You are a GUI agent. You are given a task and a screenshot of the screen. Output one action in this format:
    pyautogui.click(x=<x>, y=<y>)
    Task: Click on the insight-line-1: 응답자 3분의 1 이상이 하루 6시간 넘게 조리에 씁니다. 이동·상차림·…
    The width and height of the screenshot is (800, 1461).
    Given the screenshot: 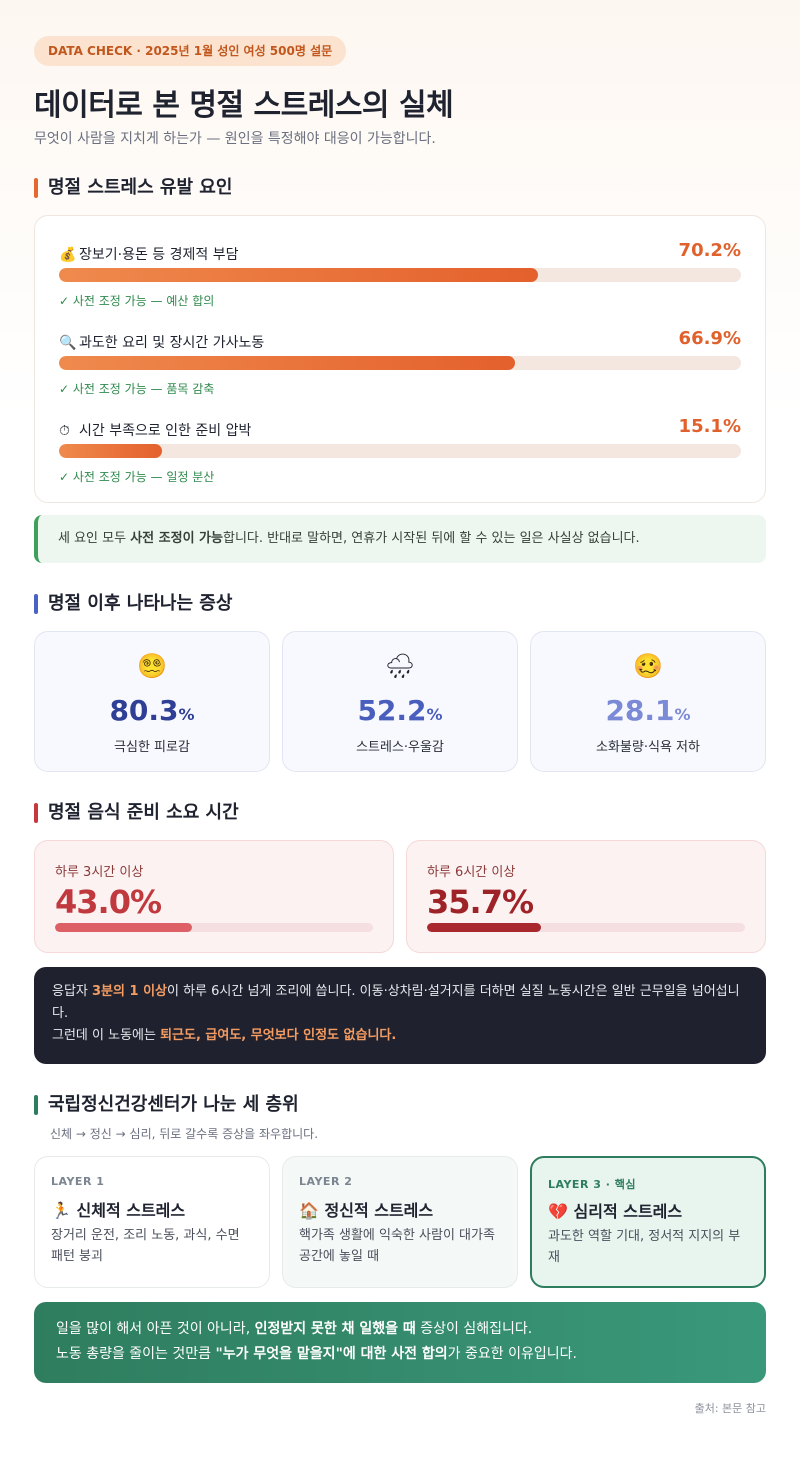 What is the action you would take?
    pyautogui.click(x=400, y=1003)
    